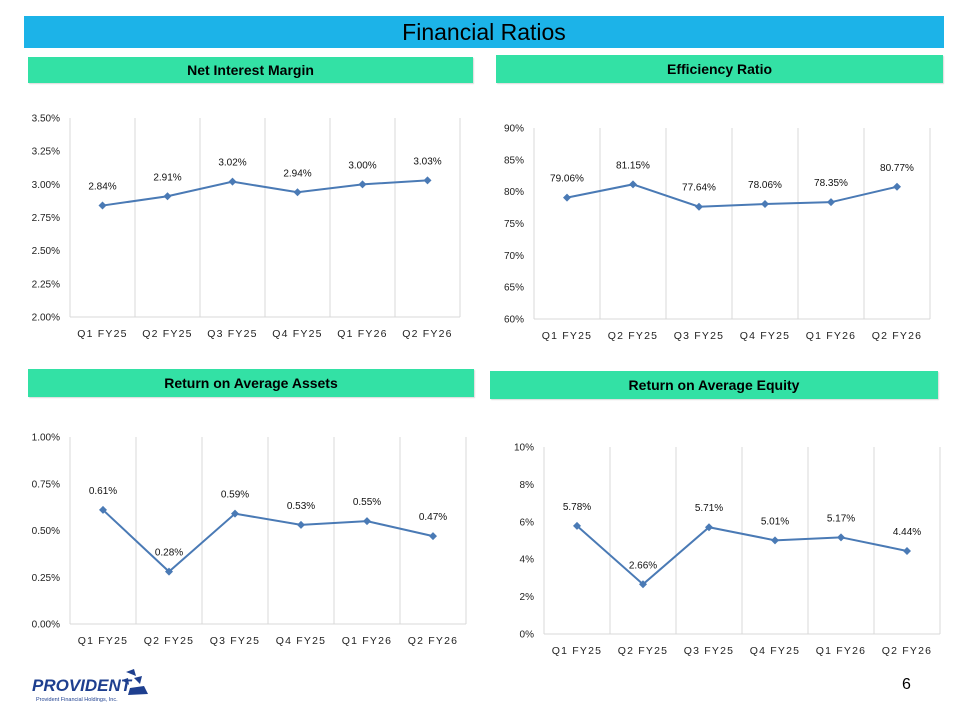  What do you see at coordinates (907, 532) in the screenshot?
I see `data-label: 4.44%` at bounding box center [907, 532].